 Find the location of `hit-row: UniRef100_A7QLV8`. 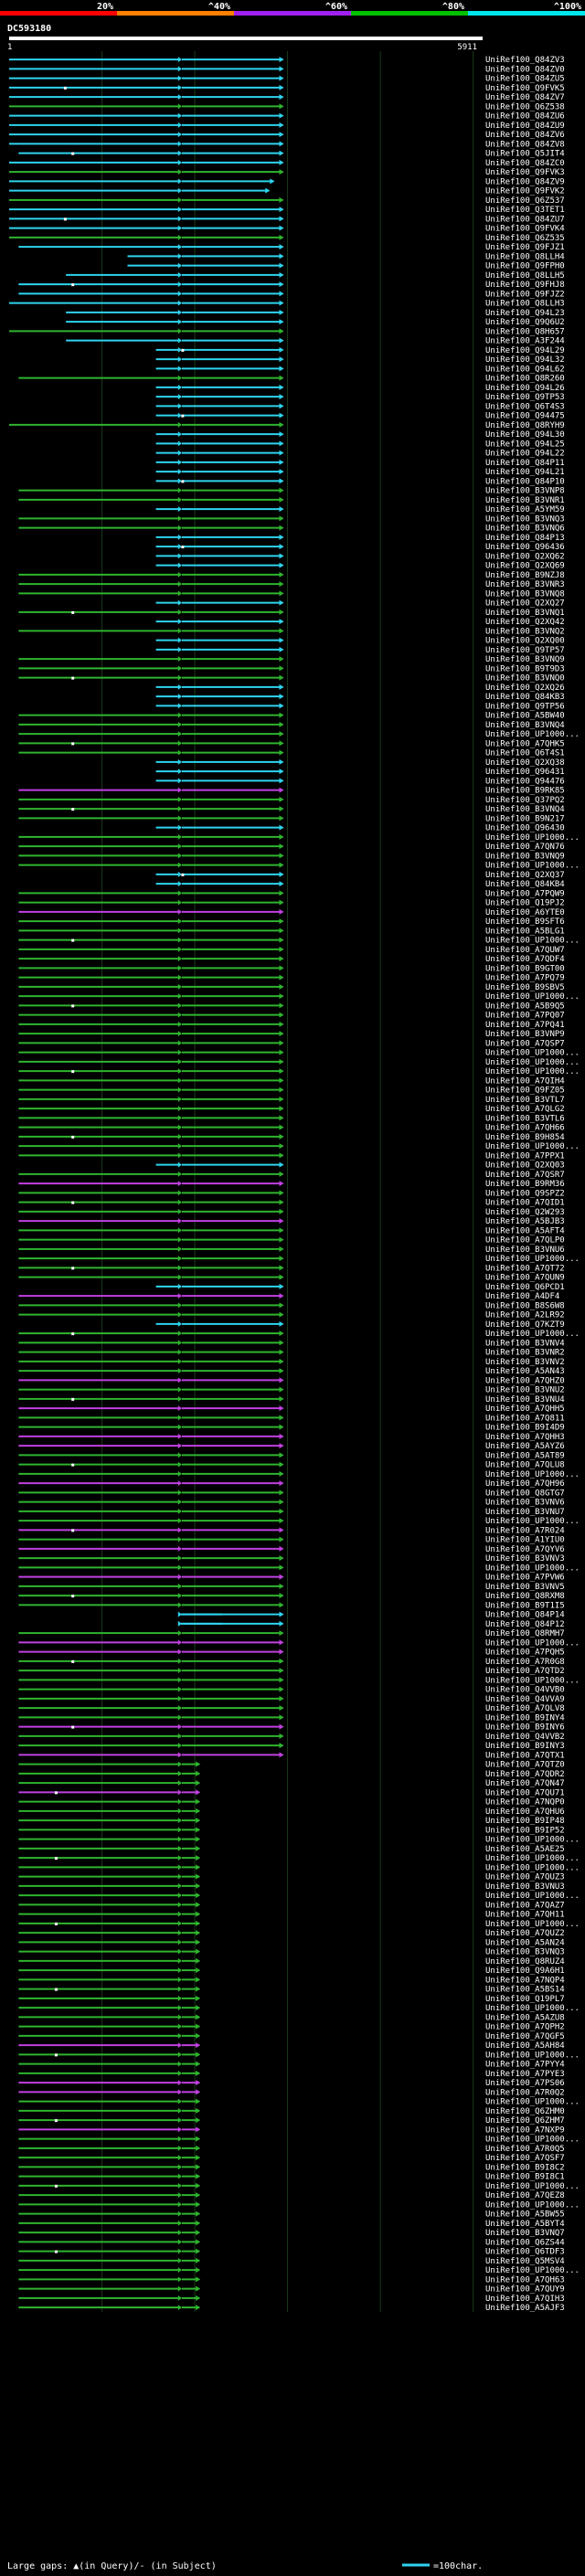

hit-row: UniRef100_A7QLV8 is located at coordinates (291, 1708).